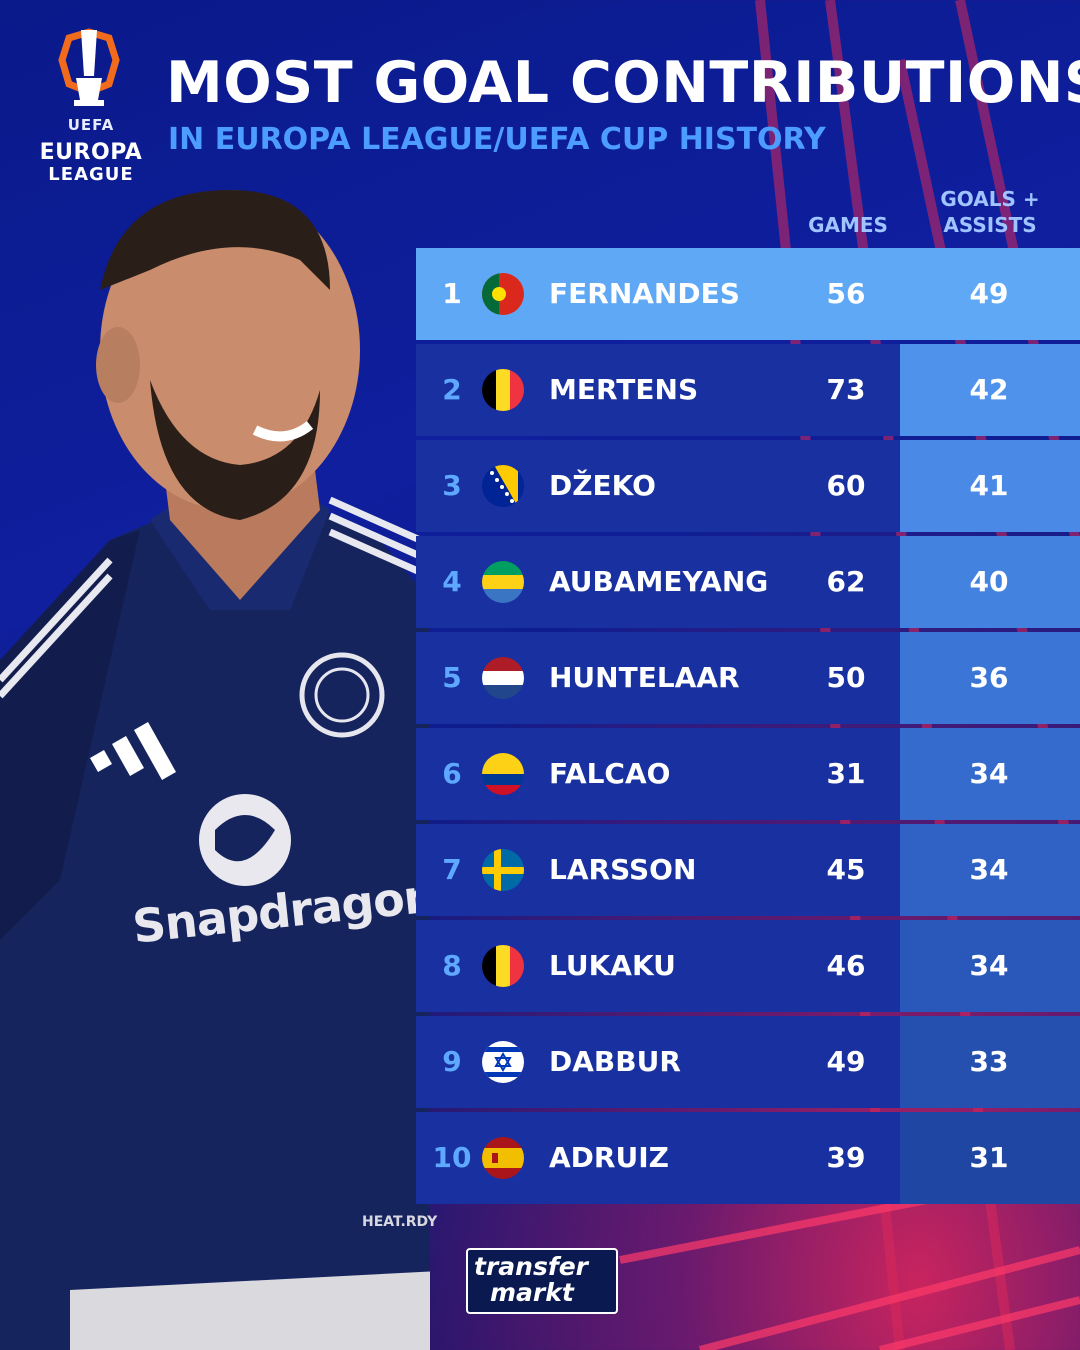 The width and height of the screenshot is (1080, 1350). What do you see at coordinates (846, 869) in the screenshot?
I see `games-value: 45` at bounding box center [846, 869].